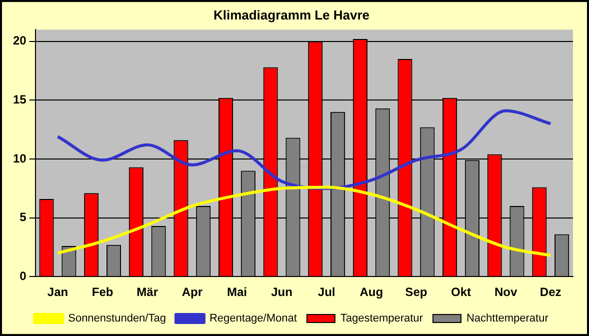  Describe the element at coordinates (23, 217) in the screenshot. I see `y-tick-label: 5` at that location.